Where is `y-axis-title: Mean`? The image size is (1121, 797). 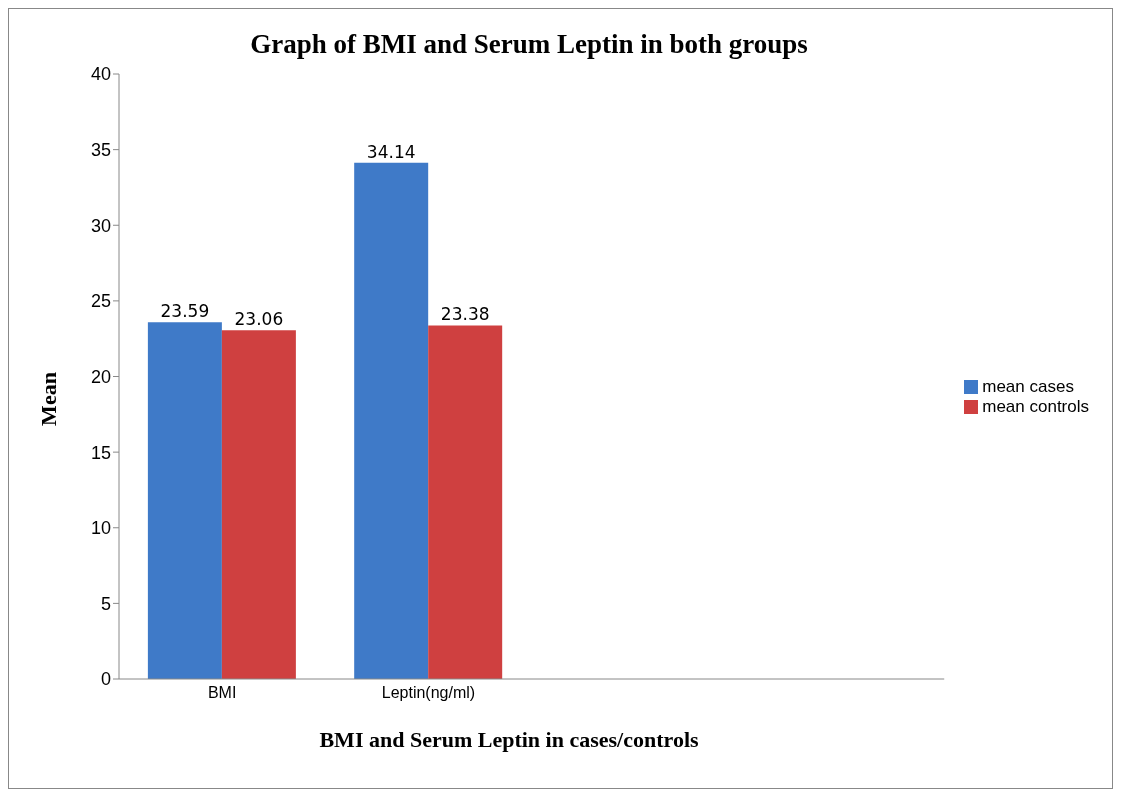
y-axis-title: Mean is located at coordinates (49, 399).